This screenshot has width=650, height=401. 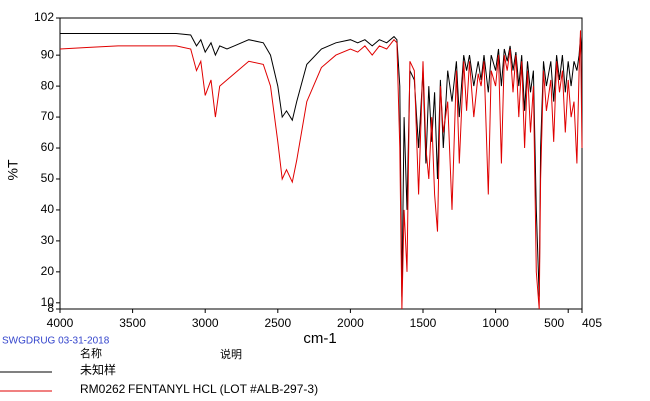 What do you see at coordinates (60, 323) in the screenshot?
I see `x-tick-label: 4000` at bounding box center [60, 323].